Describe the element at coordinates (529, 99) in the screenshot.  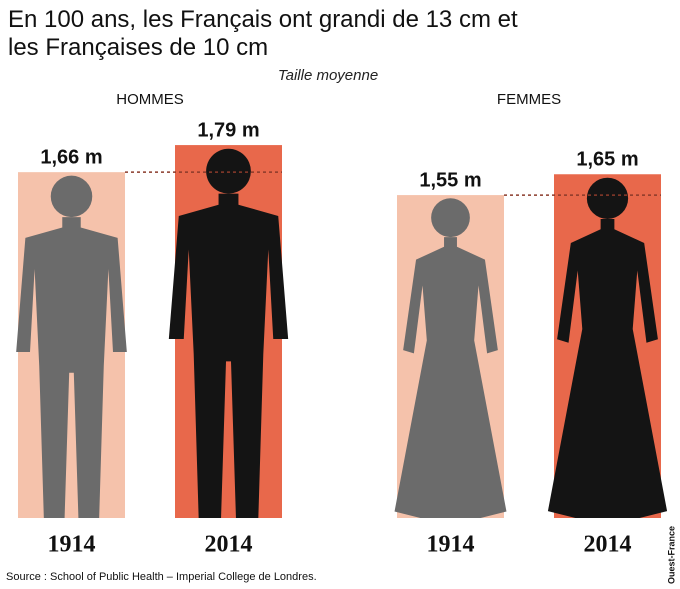
I see `group-label: FEMMES` at that location.